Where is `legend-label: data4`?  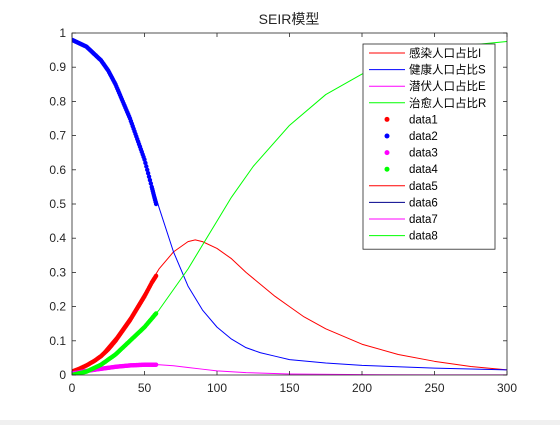 legend-label: data4 is located at coordinates (423, 170).